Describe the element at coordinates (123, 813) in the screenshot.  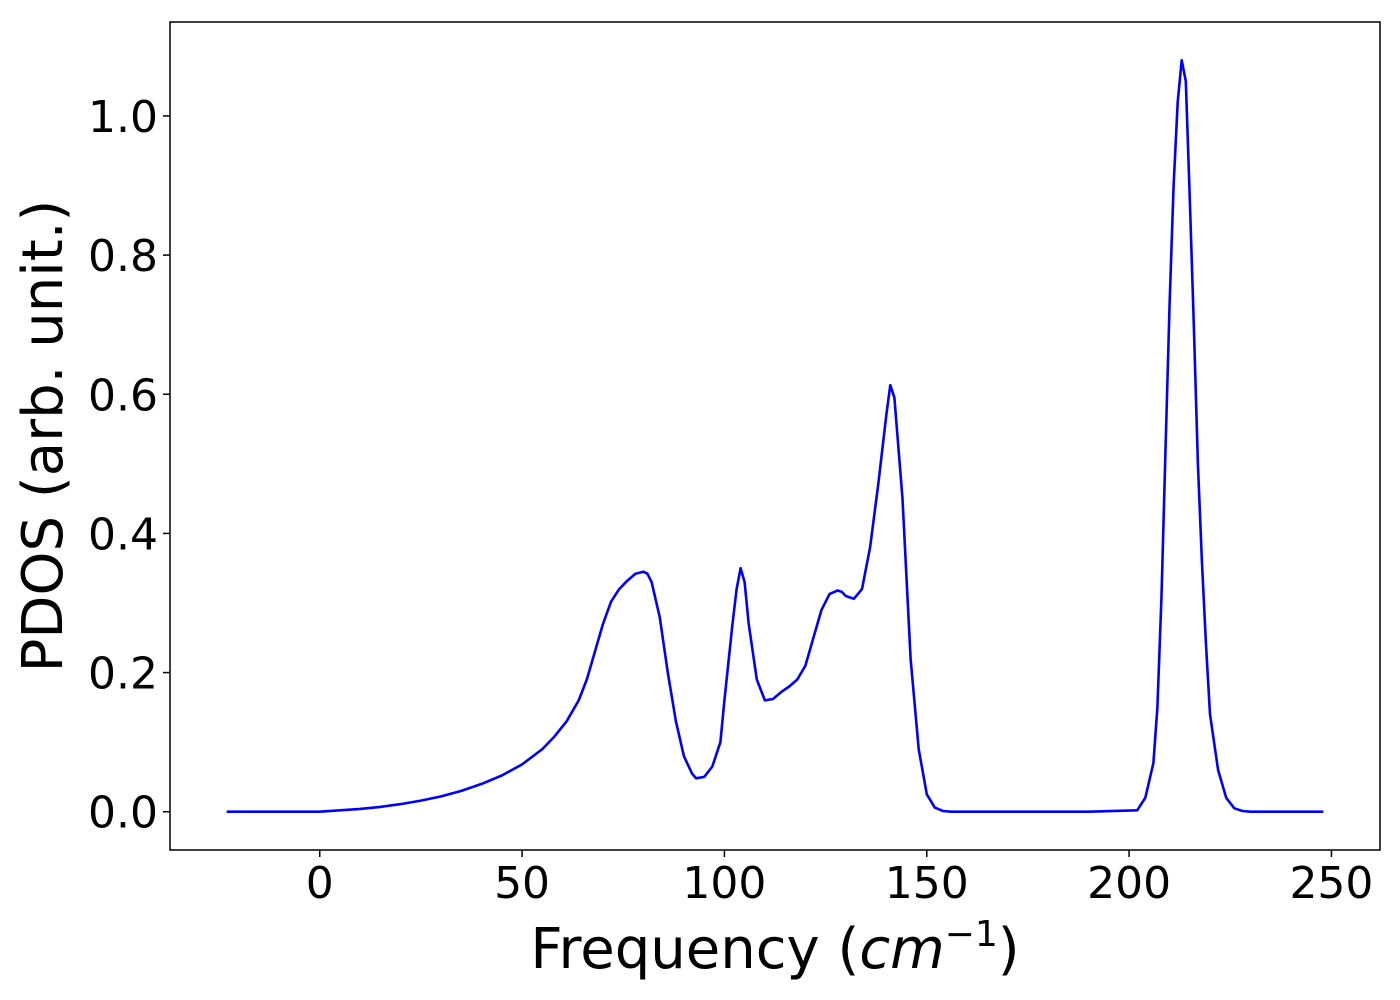
I see `y-tick-label: 0.0` at that location.